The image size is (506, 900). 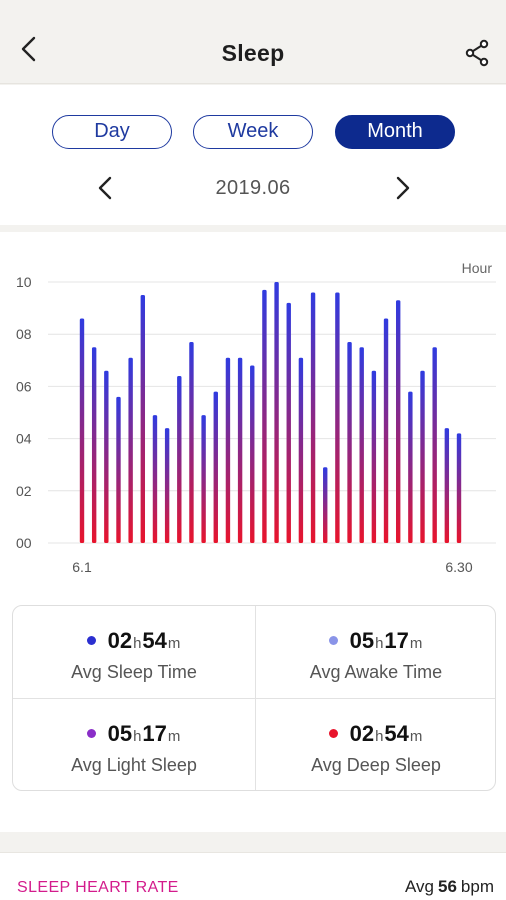 I want to click on tab-day: Day, so click(x=112, y=132).